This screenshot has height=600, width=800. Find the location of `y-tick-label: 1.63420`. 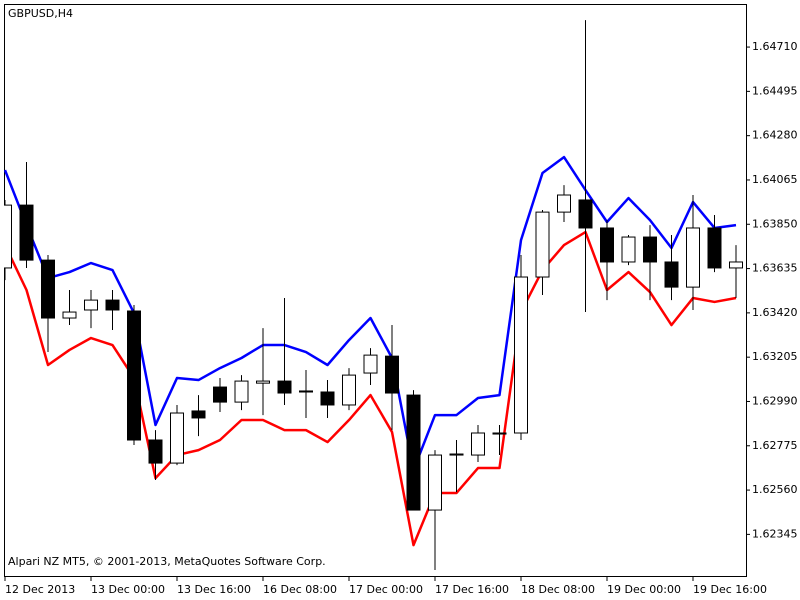

y-tick-label: 1.63420 is located at coordinates (775, 312).